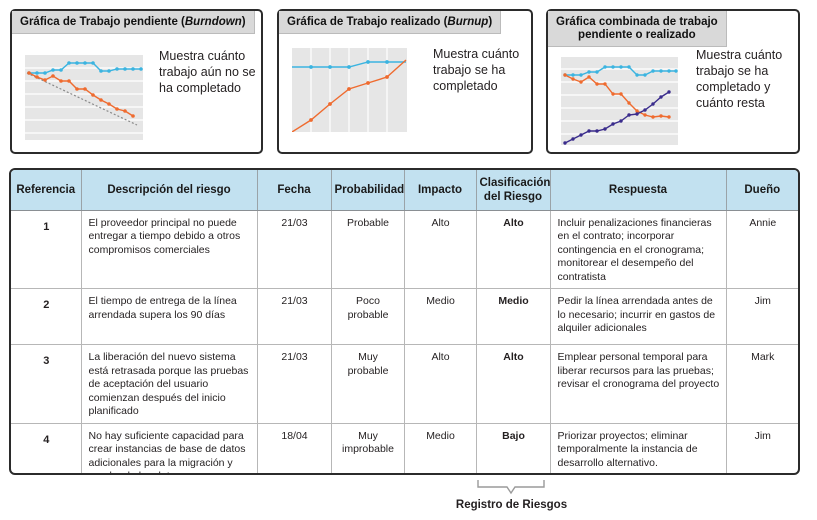 The height and width of the screenshot is (520, 817). I want to click on cell-probability: Probable, so click(368, 249).